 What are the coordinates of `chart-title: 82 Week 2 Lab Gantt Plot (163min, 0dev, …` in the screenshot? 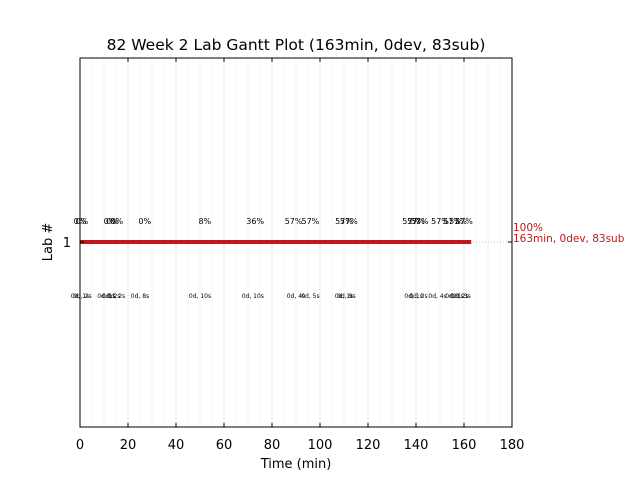 It's located at (296, 45).